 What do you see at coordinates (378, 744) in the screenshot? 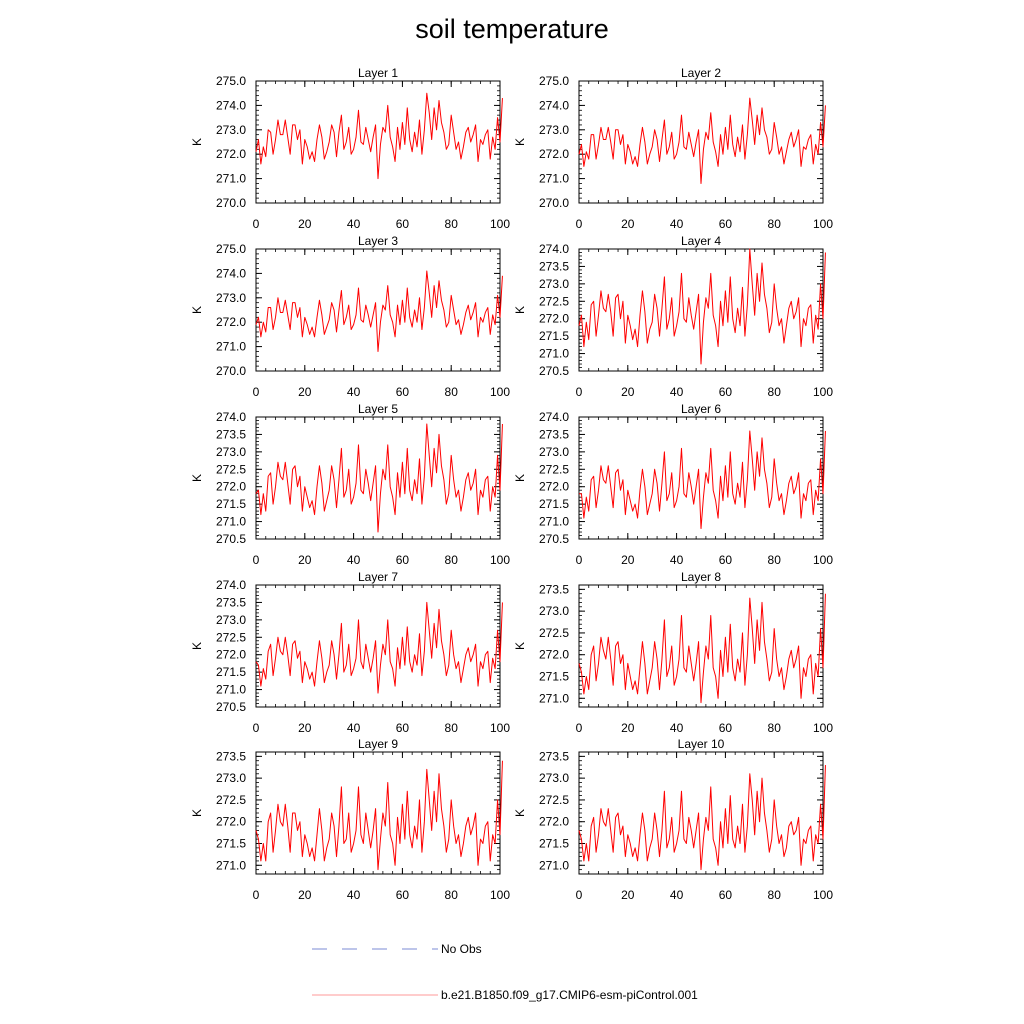
I see `panel-title: Layer 9` at bounding box center [378, 744].